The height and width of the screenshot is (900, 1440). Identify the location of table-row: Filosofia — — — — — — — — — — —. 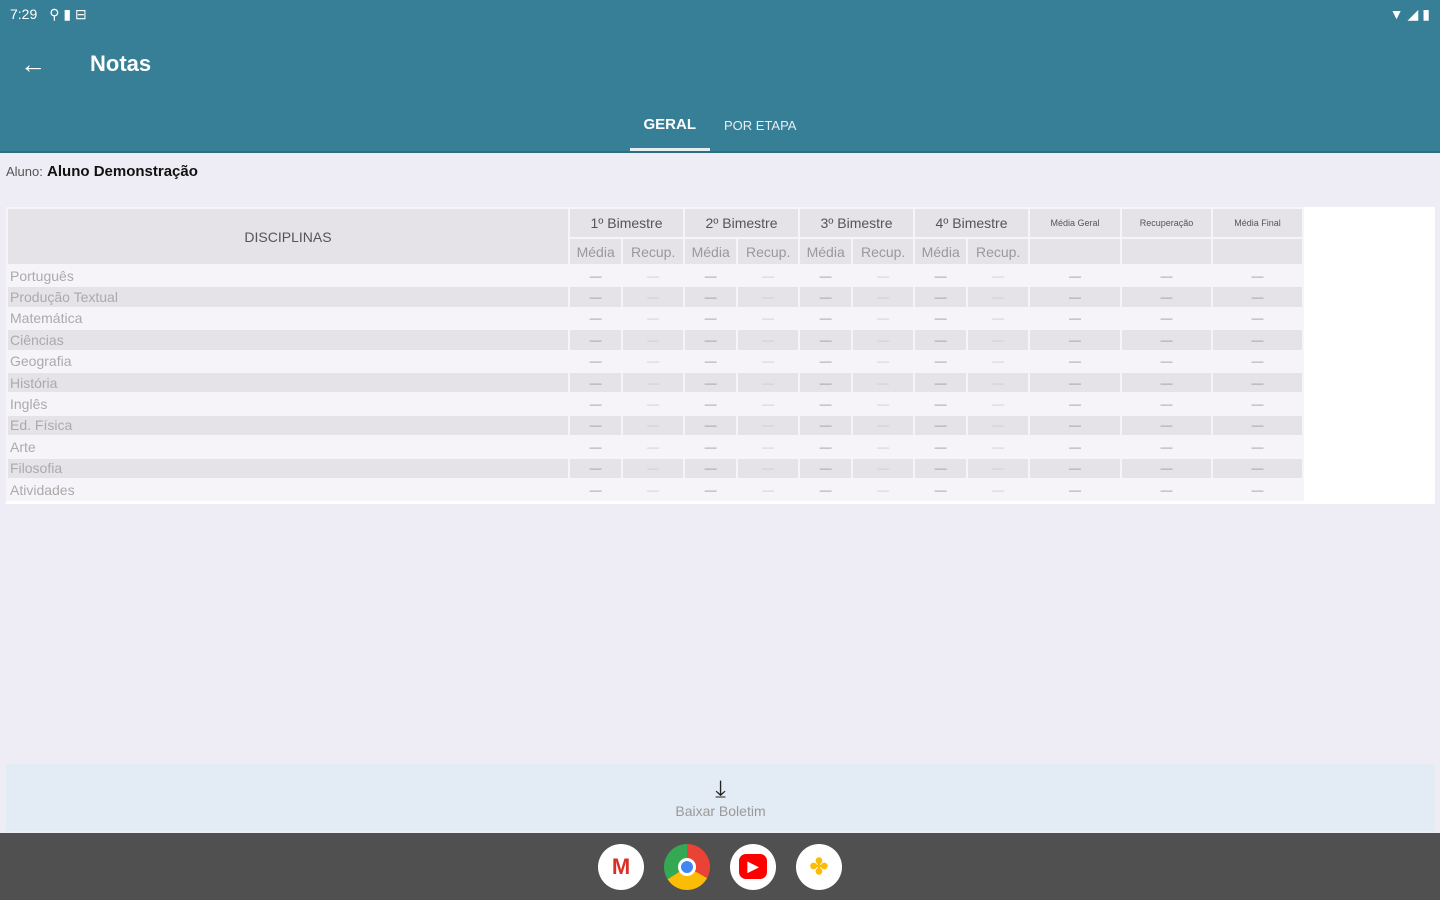
(655, 468).